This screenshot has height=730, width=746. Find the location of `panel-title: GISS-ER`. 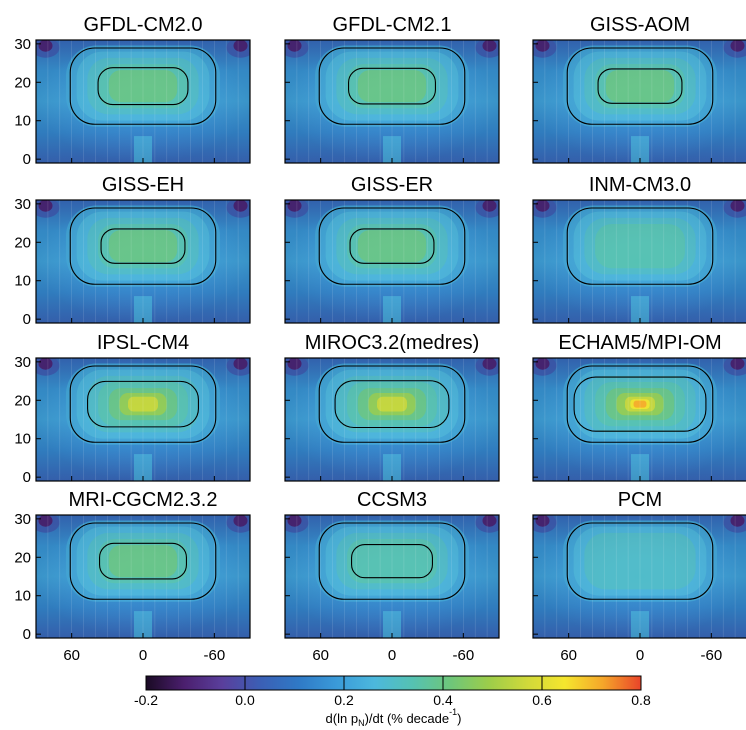

panel-title: GISS-ER is located at coordinates (392, 185).